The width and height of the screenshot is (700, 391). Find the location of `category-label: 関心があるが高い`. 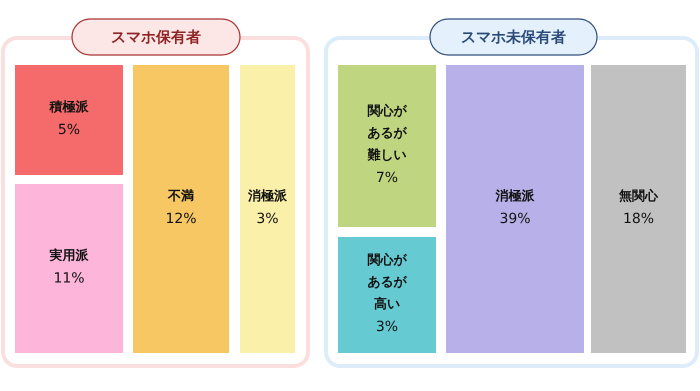

category-label: 関心があるが高い is located at coordinates (388, 282).